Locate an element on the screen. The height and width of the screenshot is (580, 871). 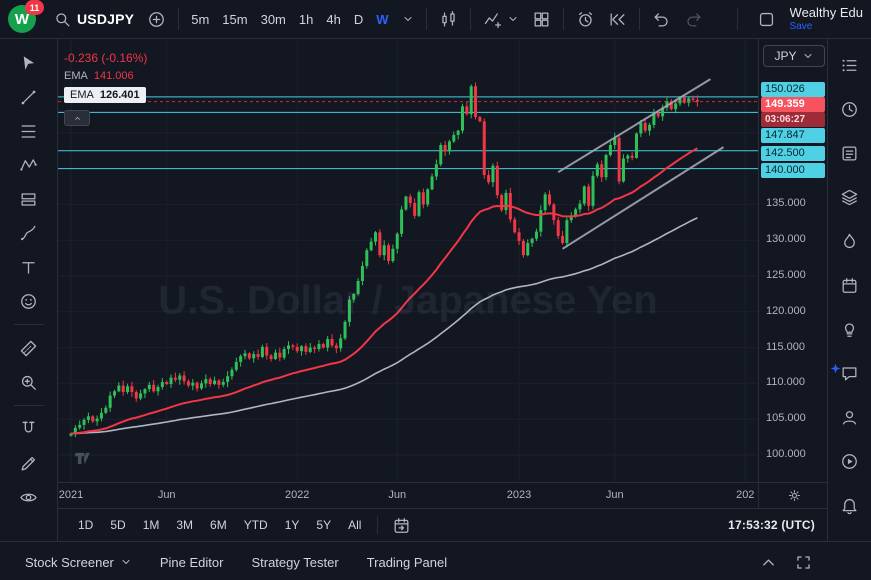
create-alert-button is located at coordinates (585, 19).